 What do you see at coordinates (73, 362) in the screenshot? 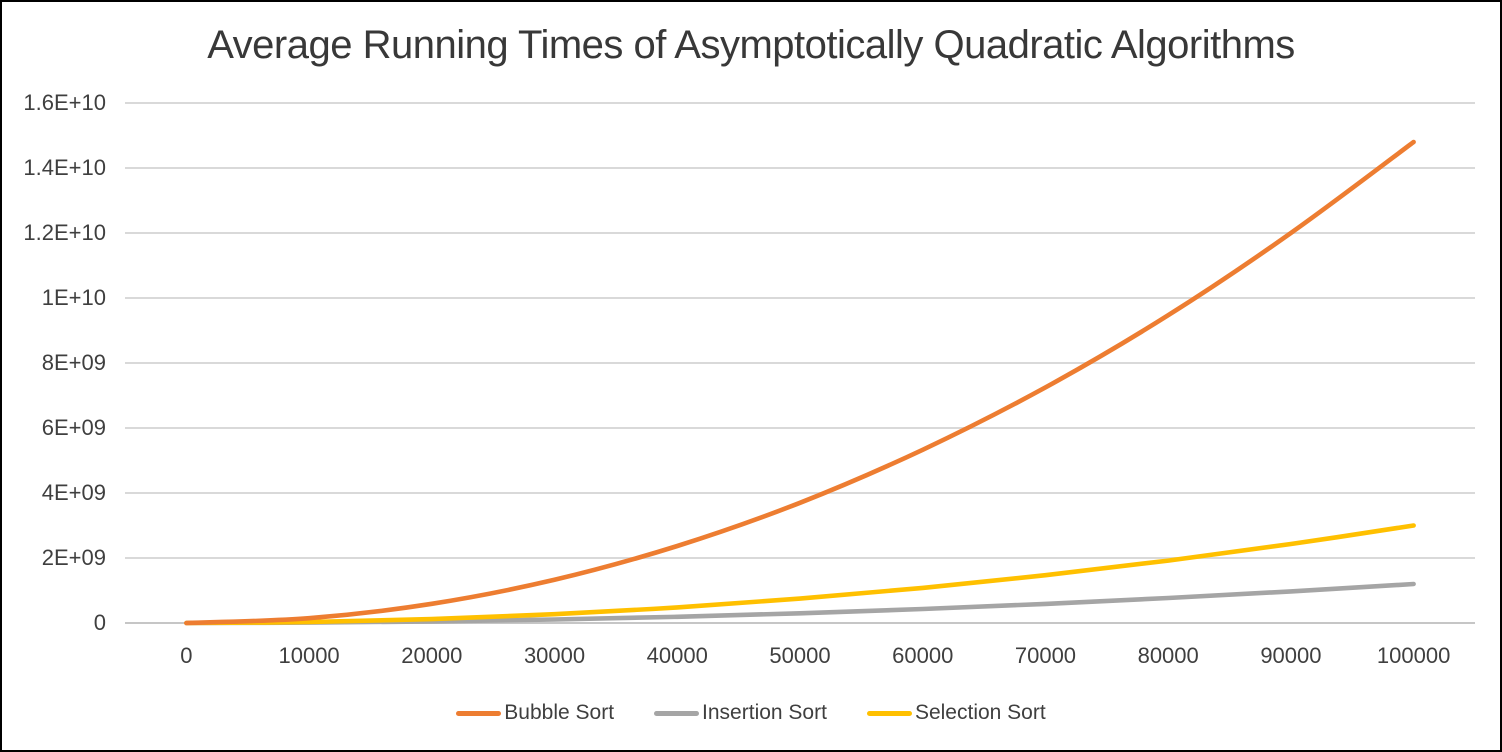
I see `y-axis-tick-label: 8E+09` at bounding box center [73, 362].